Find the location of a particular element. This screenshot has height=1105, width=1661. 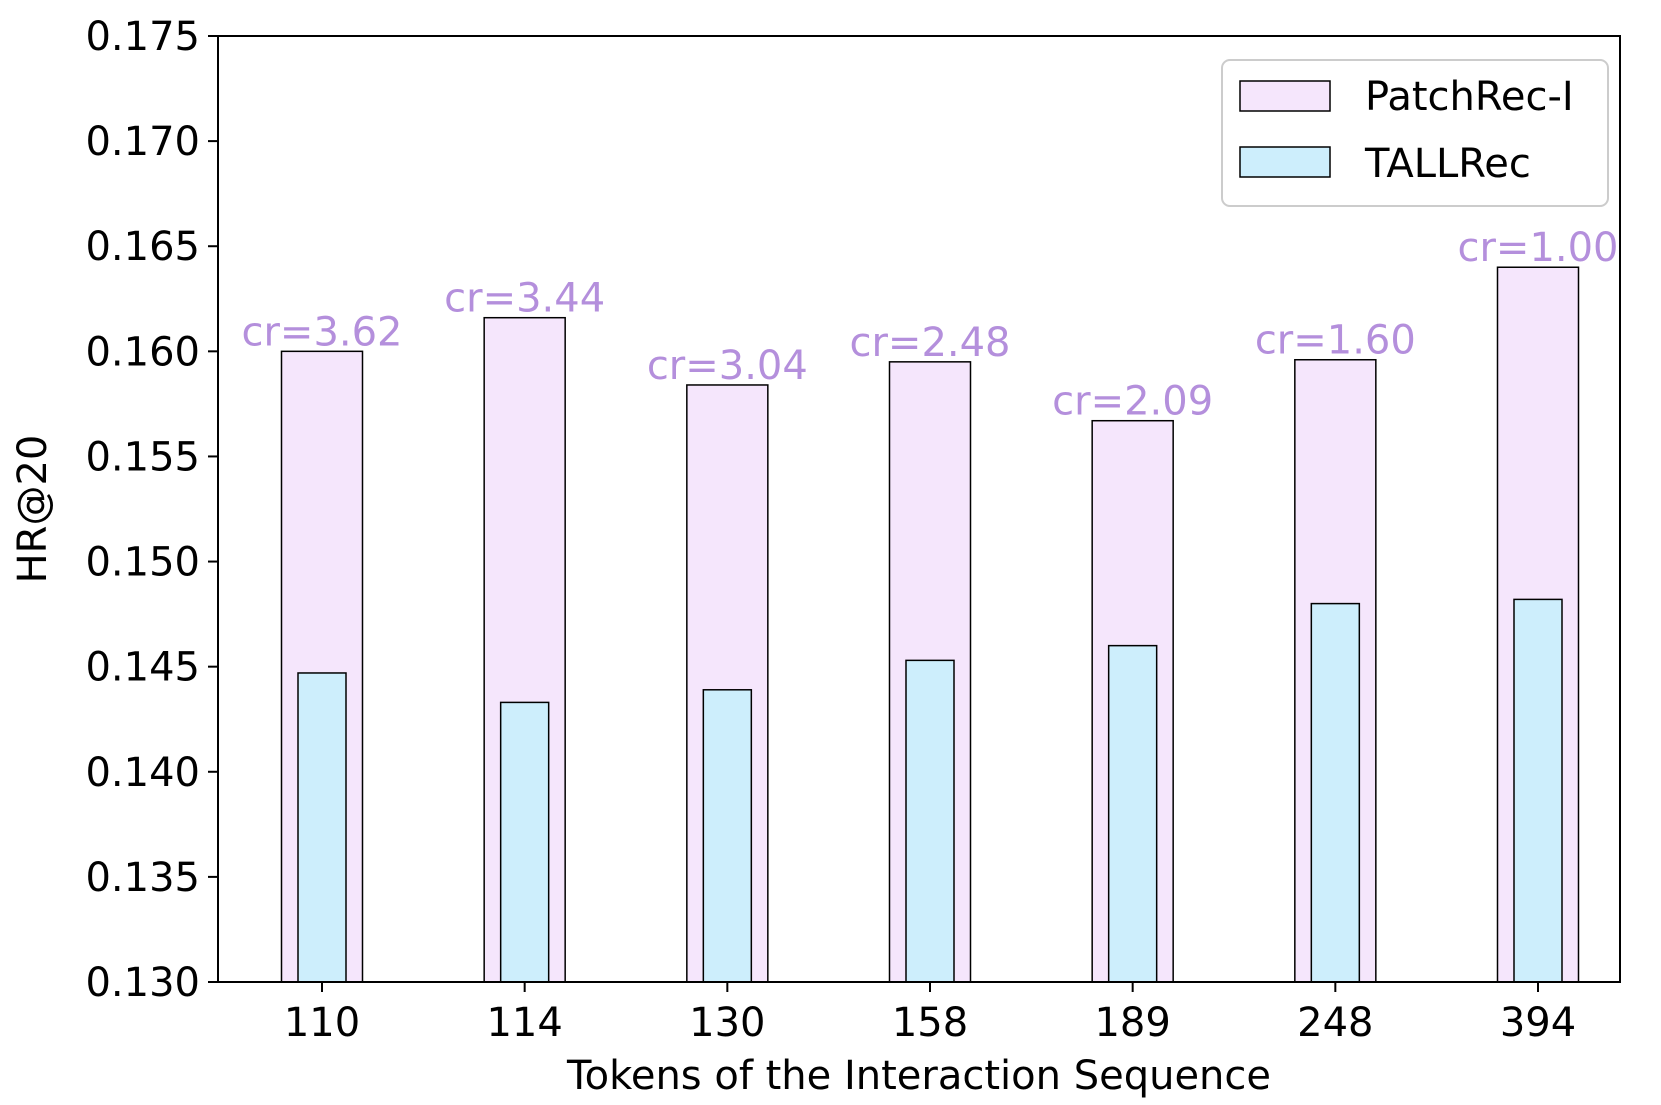

legend-label-tallrec: TALLRec is located at coordinates (1447, 164).